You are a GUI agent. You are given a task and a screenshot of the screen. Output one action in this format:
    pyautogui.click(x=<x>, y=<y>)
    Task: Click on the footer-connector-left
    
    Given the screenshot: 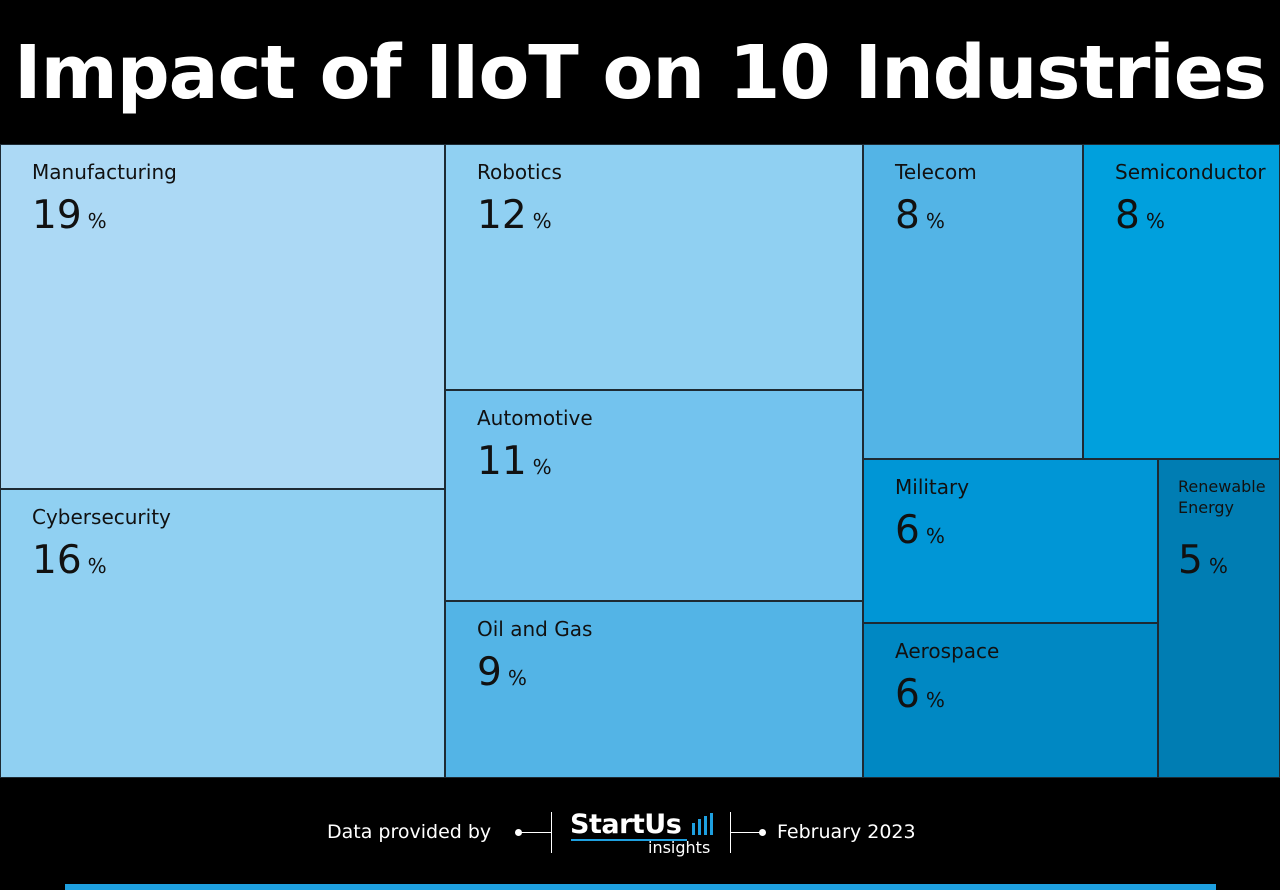 What is the action you would take?
    pyautogui.click(x=535, y=832)
    